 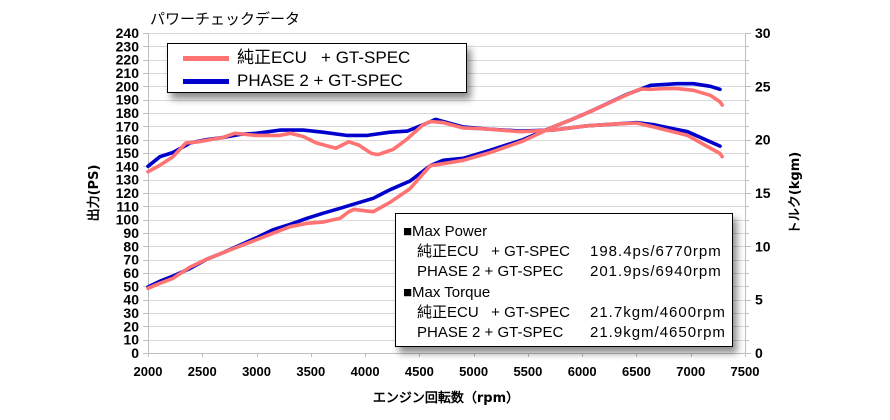 I want to click on y-tick-label: 170, so click(x=128, y=126).